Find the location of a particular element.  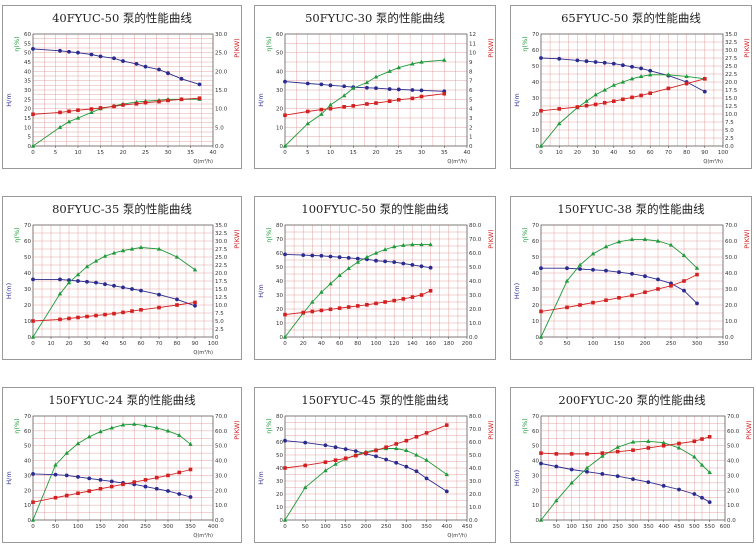

x-tick-label: 160 is located at coordinates (430, 344).